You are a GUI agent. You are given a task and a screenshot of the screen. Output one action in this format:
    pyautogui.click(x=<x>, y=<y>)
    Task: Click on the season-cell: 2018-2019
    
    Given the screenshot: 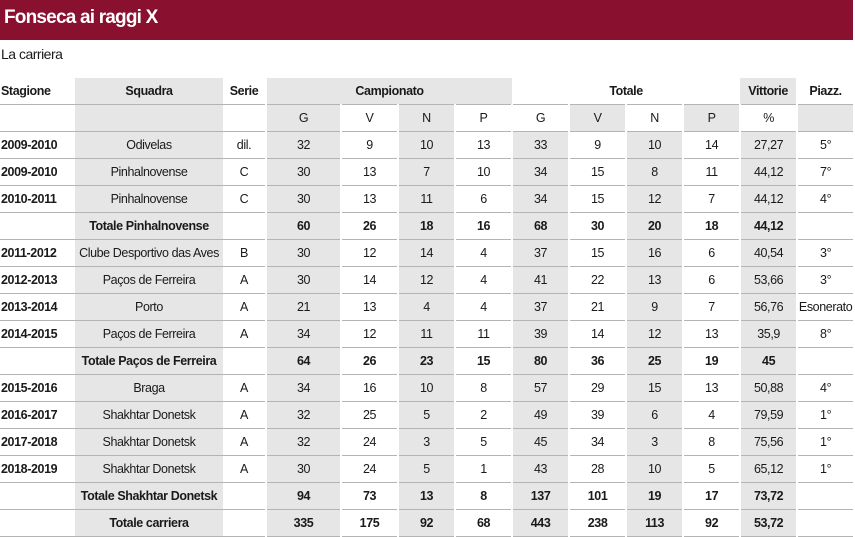 What is the action you would take?
    pyautogui.click(x=37, y=469)
    